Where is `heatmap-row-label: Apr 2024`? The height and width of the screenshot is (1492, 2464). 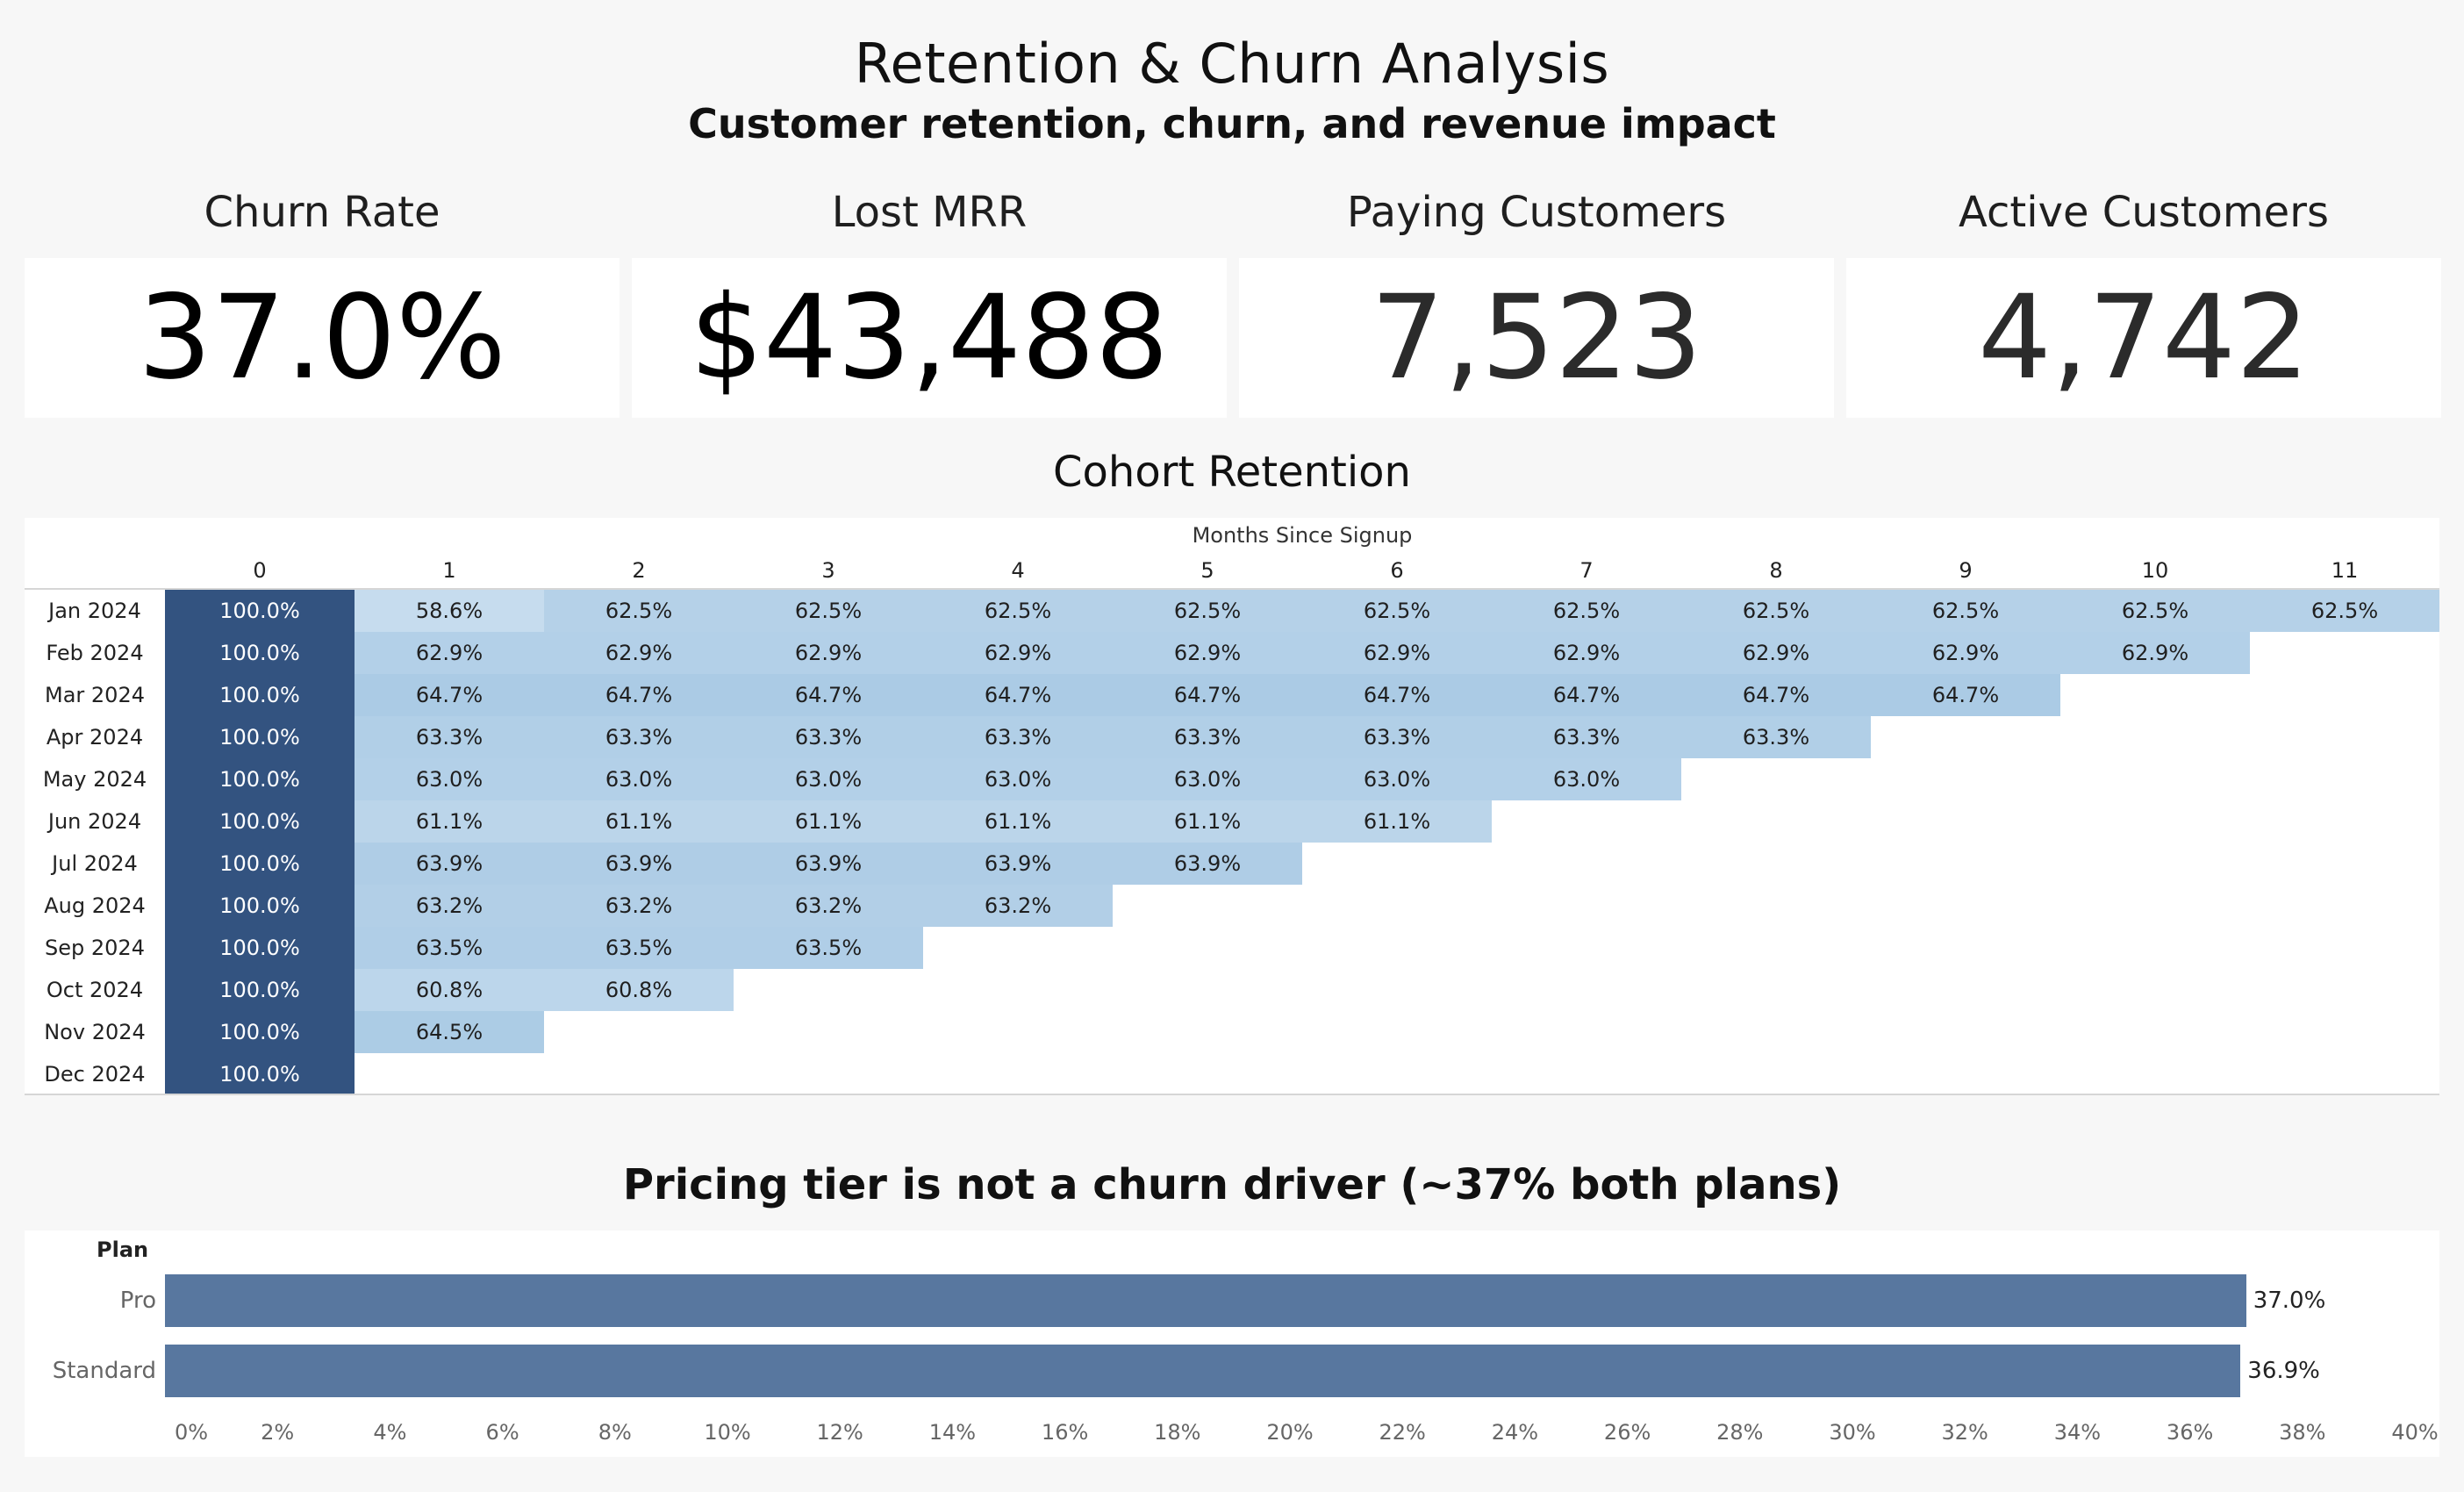 heatmap-row-label: Apr 2024 is located at coordinates (95, 738).